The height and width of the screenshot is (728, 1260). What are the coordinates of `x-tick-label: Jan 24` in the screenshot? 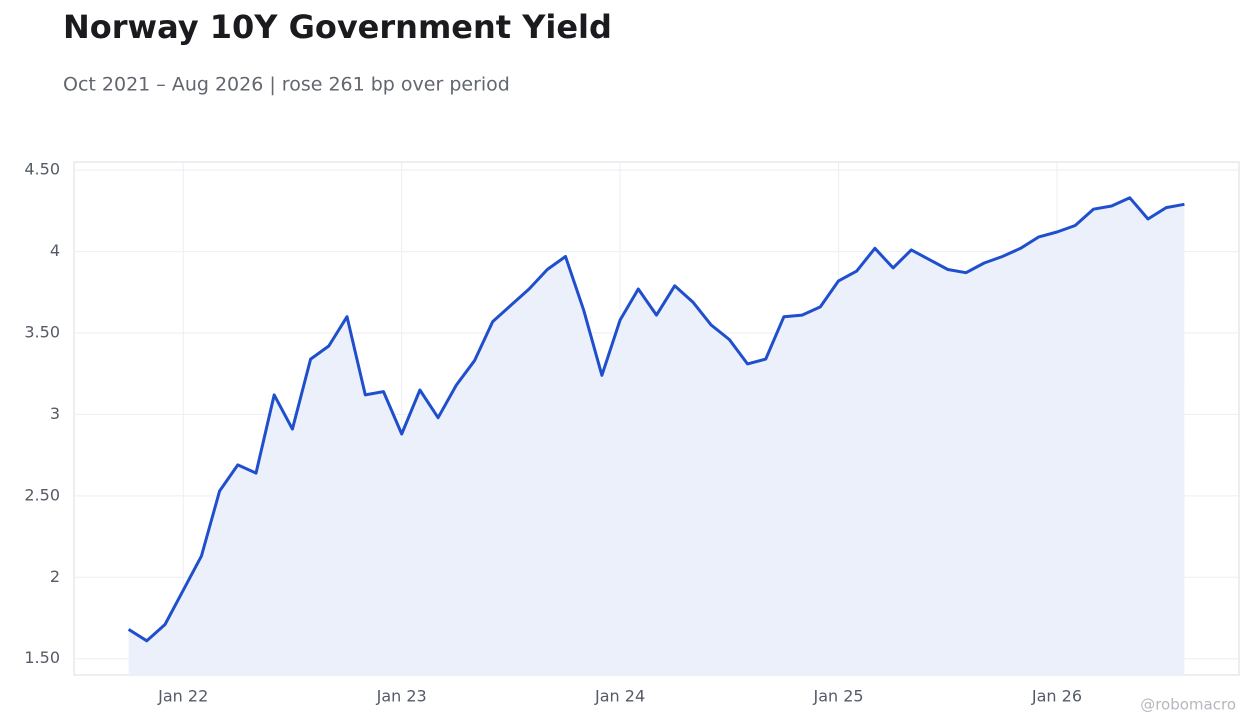 It's located at (619, 696).